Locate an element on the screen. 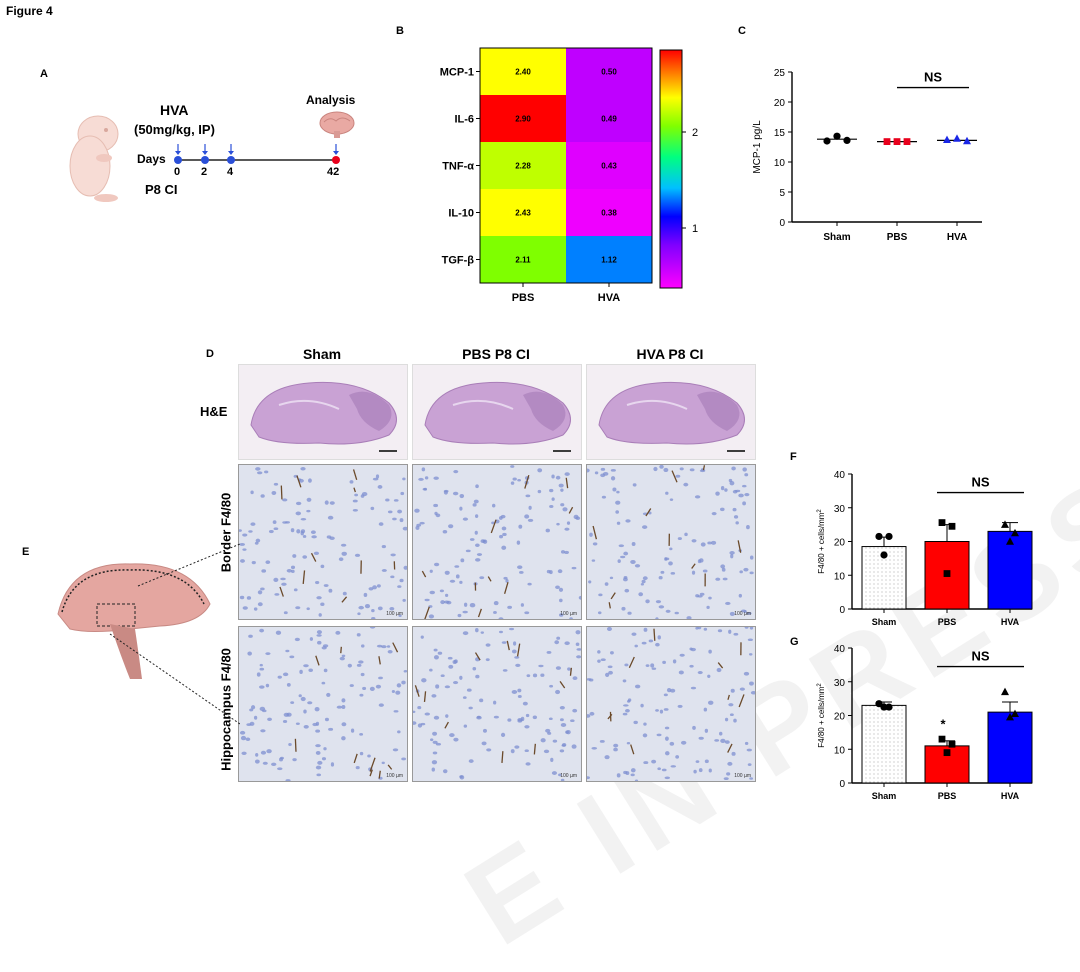  ihc-hippocampus-hva: 100 µm is located at coordinates (671, 704).